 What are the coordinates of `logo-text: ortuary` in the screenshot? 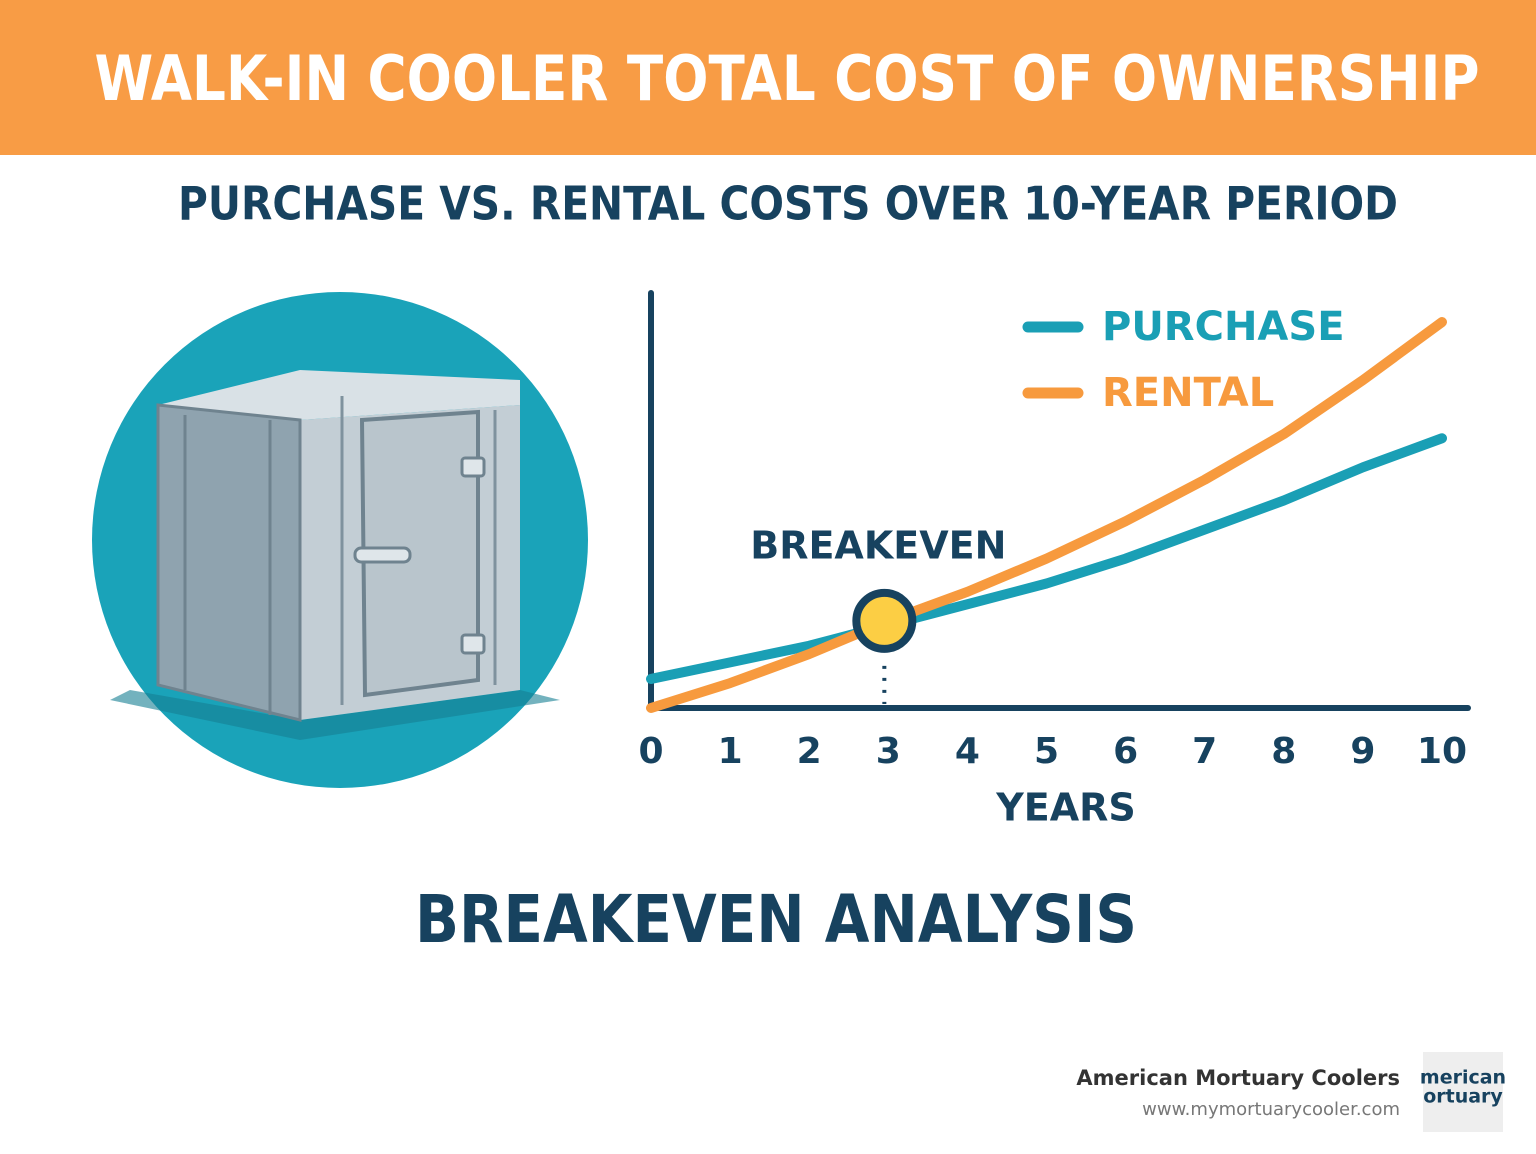 It's located at (1463, 1097).